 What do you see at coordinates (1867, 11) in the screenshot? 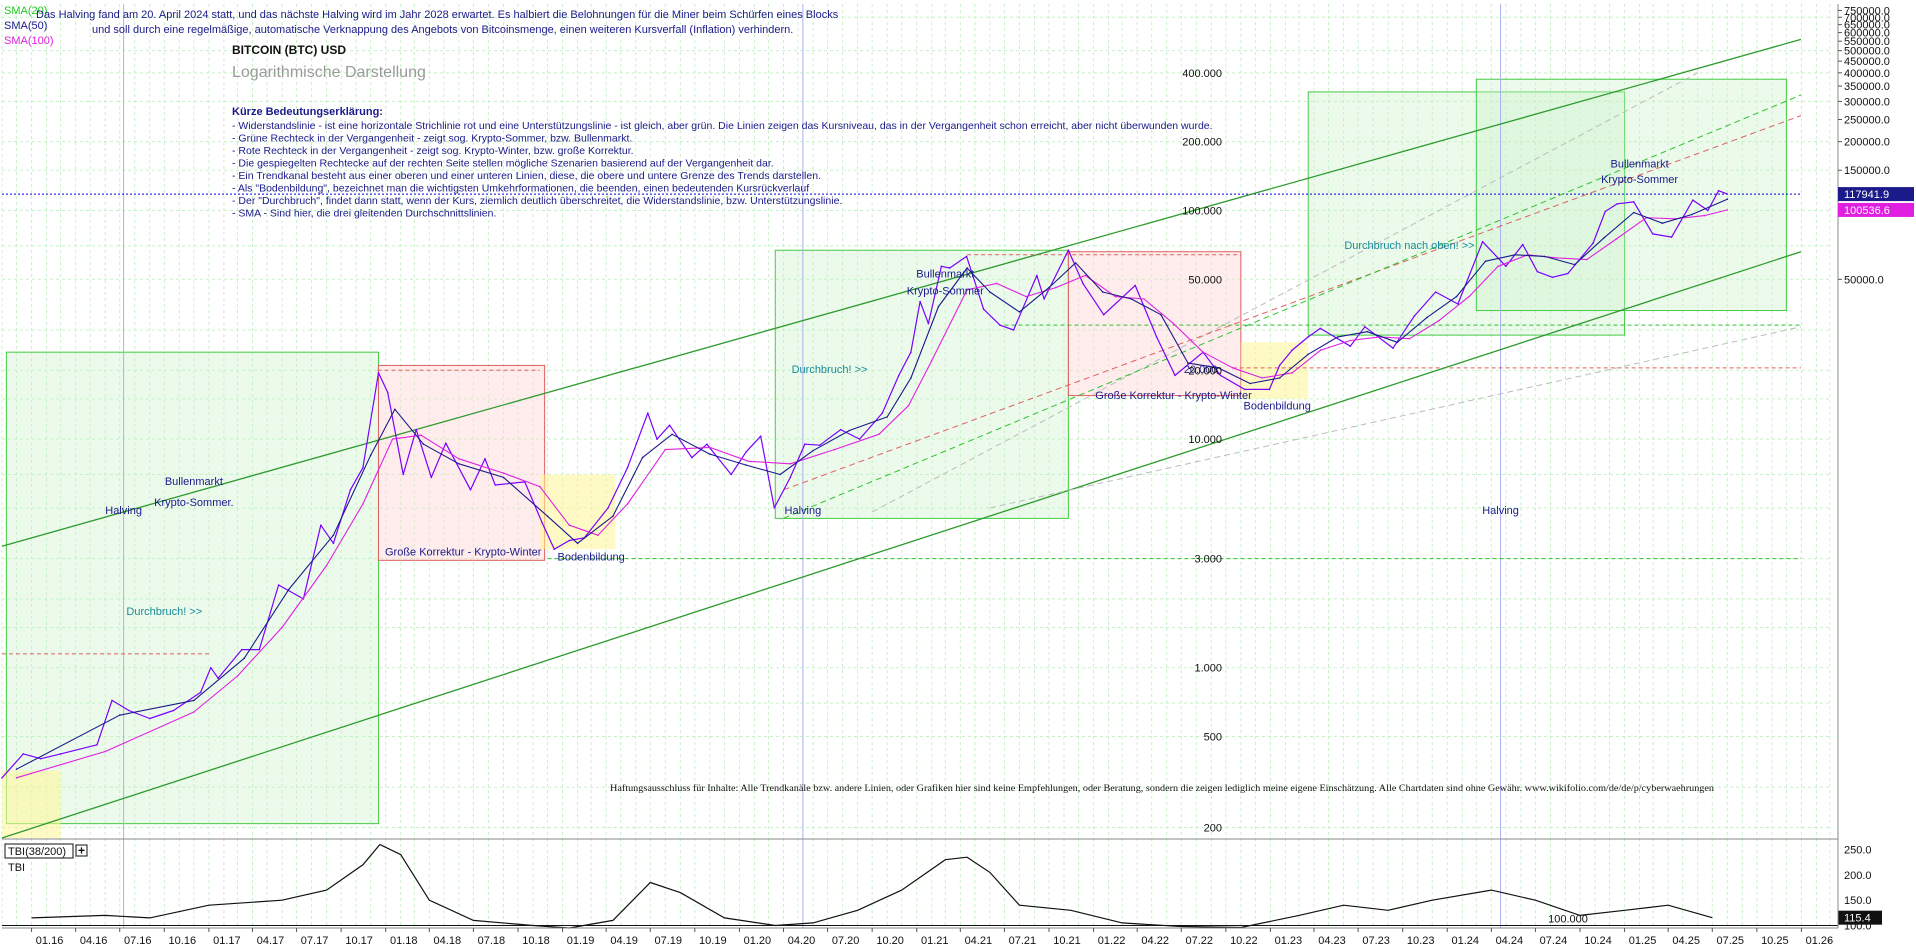
I see `right-axis-label: 750000.0` at bounding box center [1867, 11].